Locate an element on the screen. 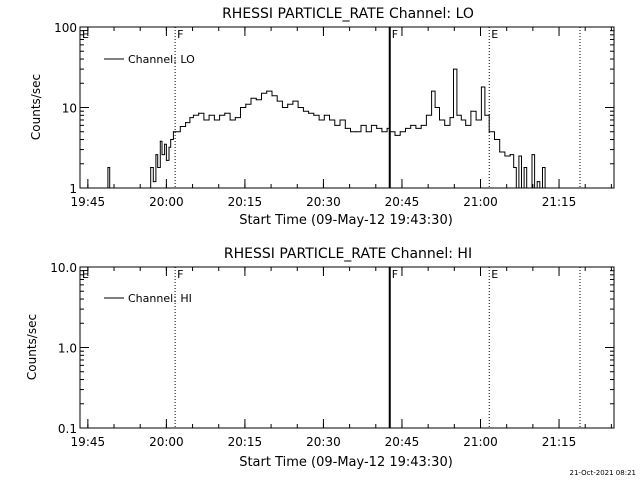 Image resolution: width=640 pixels, height=480 pixels. x-tick-label: 21:15 is located at coordinates (559, 442).